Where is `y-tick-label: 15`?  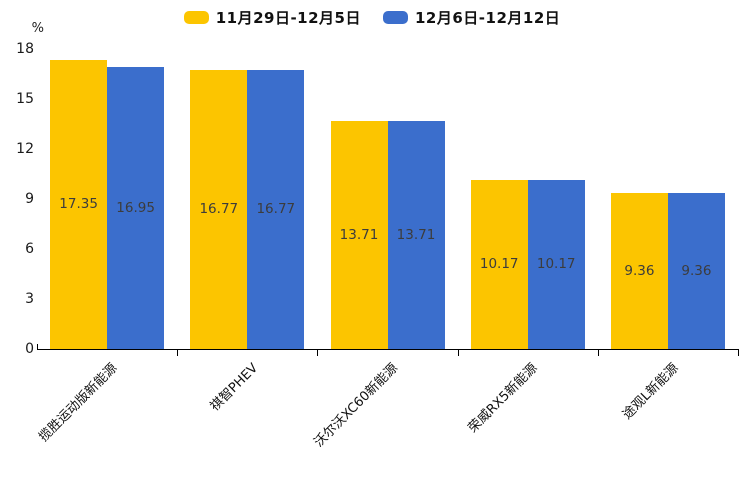
y-tick-label: 15 is located at coordinates (25, 99).